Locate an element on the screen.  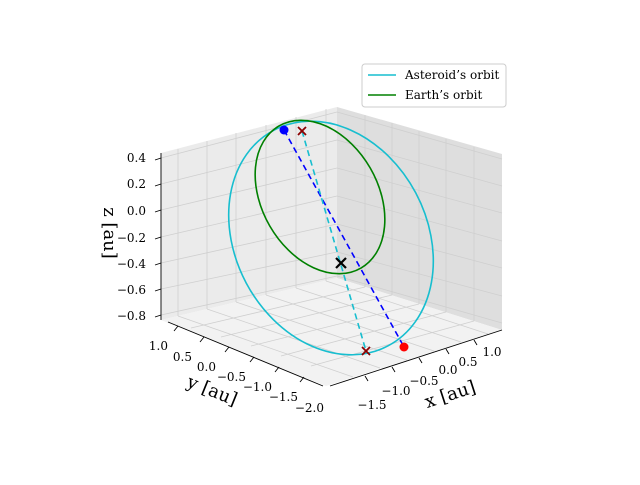
z-tick-label: −0.8 is located at coordinates (131, 316).